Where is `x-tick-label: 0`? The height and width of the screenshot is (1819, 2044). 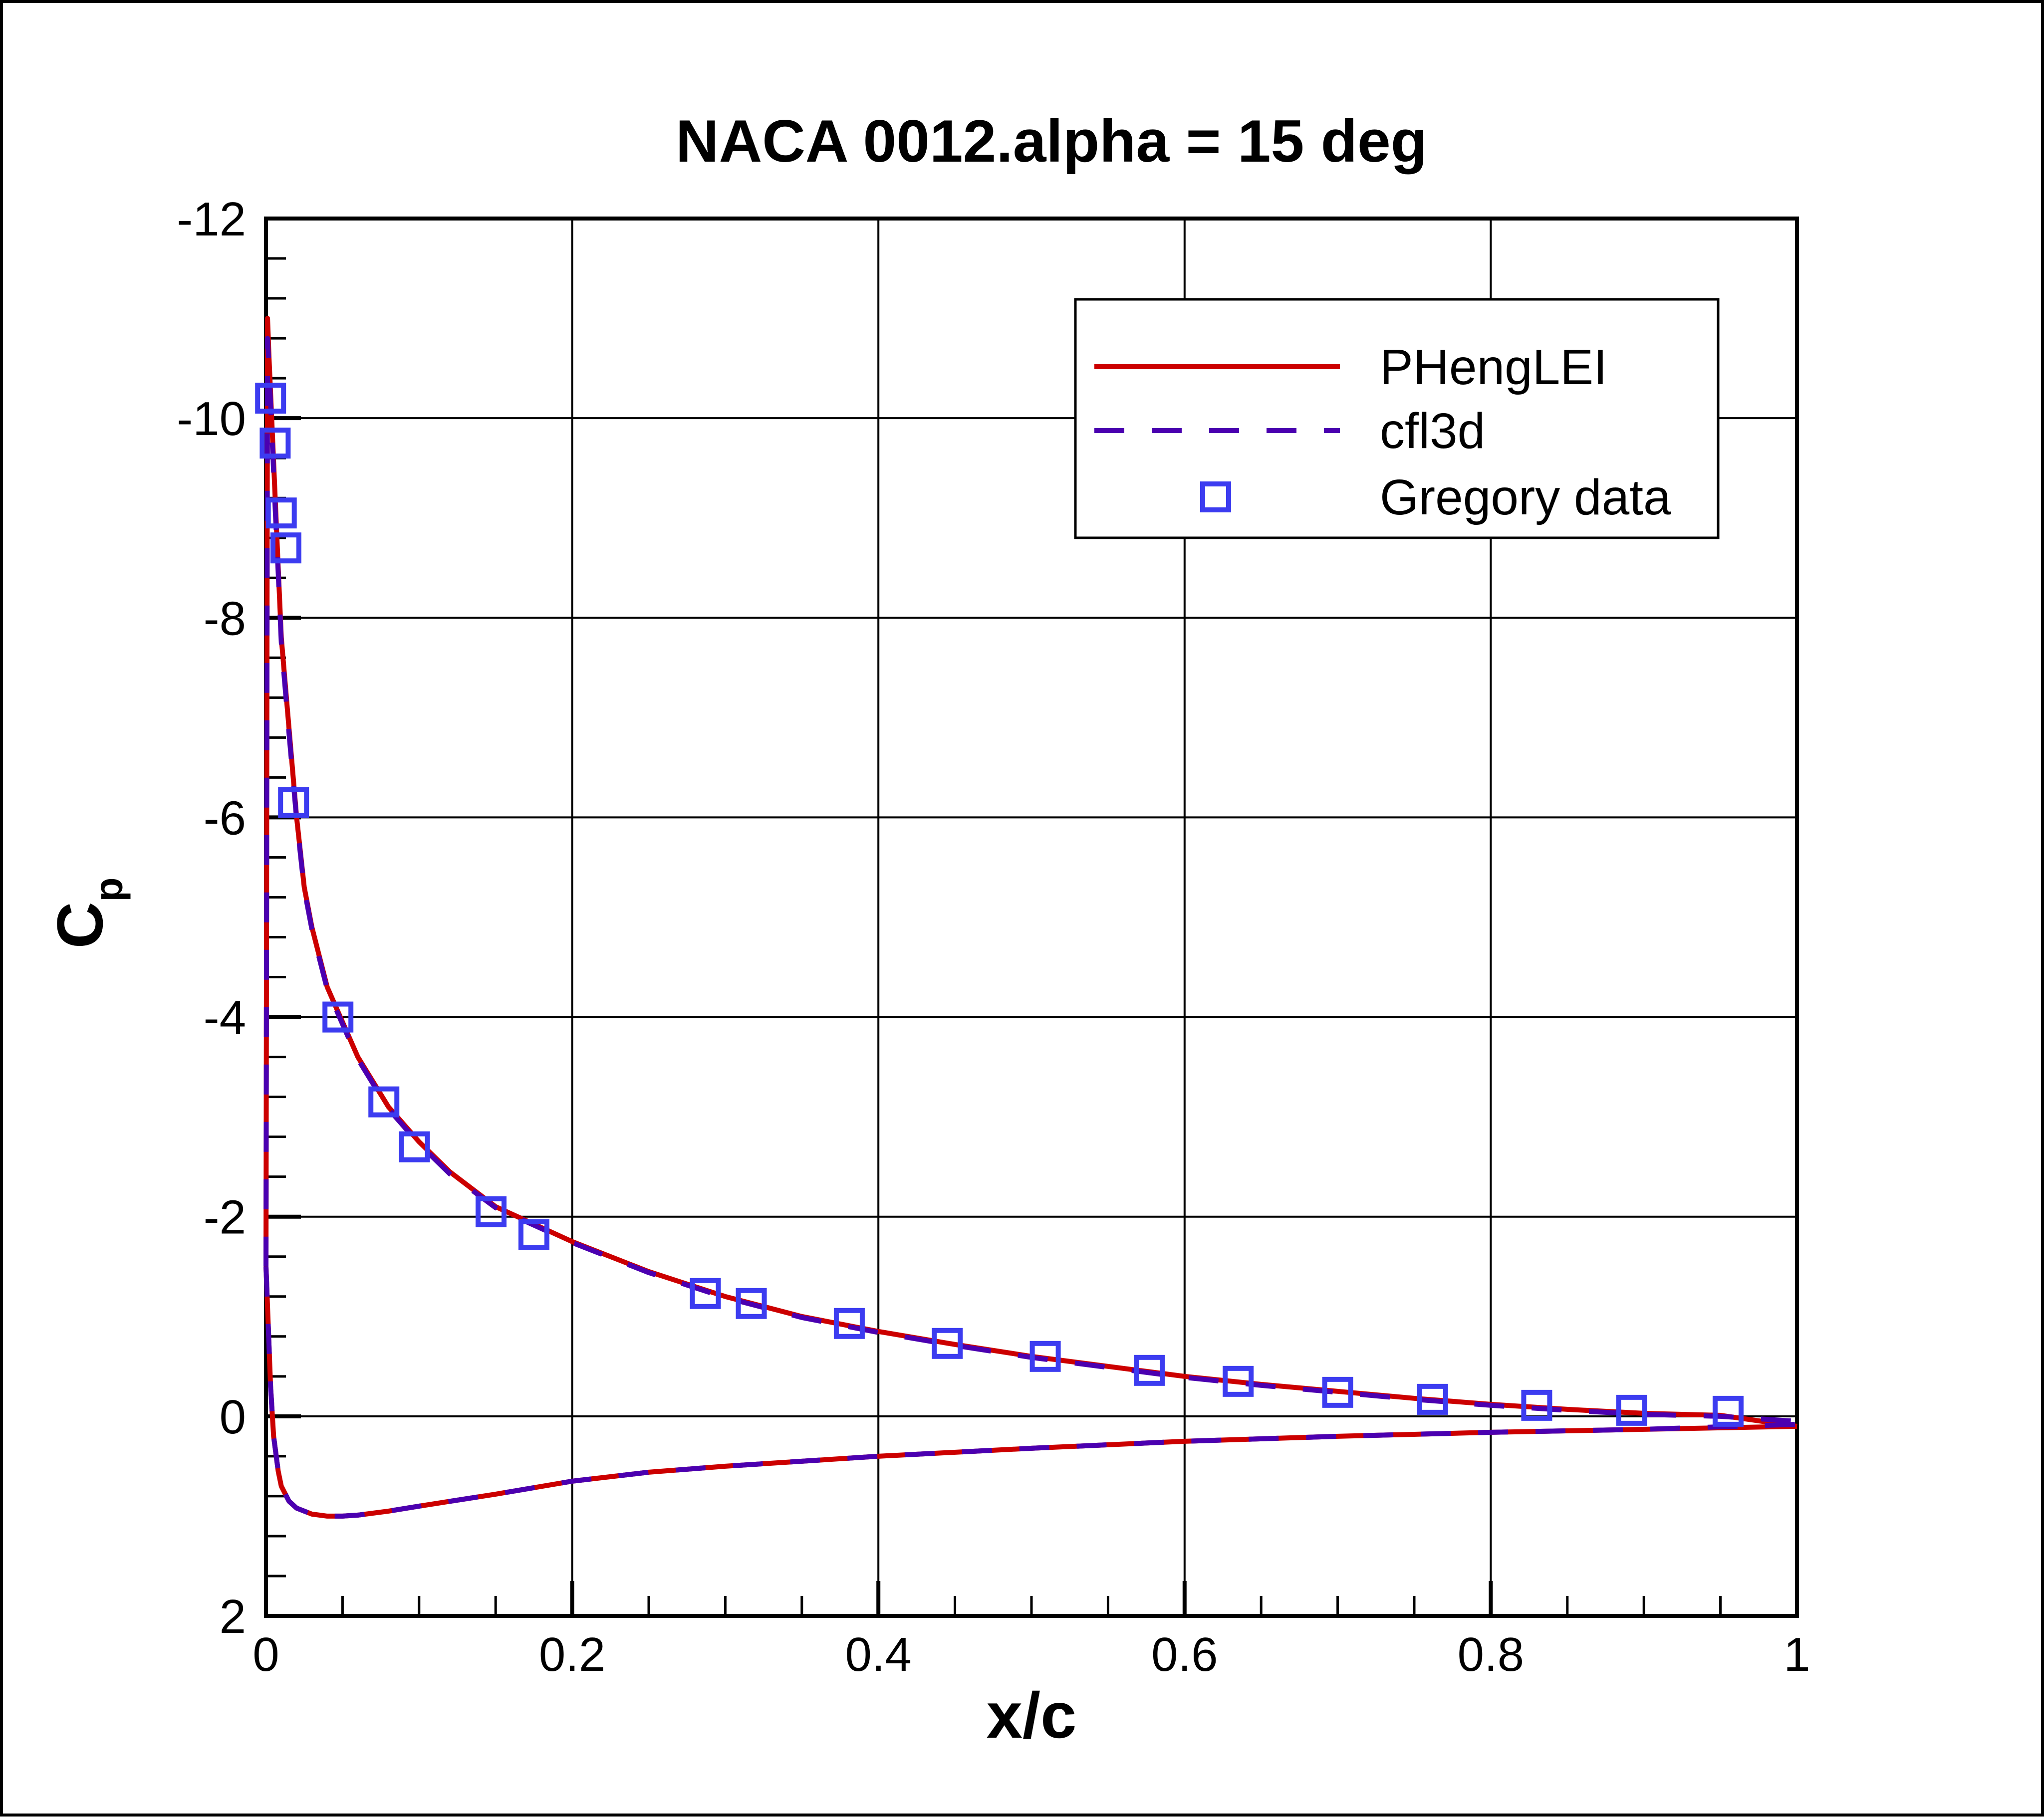
x-tick-label: 0 is located at coordinates (266, 1654).